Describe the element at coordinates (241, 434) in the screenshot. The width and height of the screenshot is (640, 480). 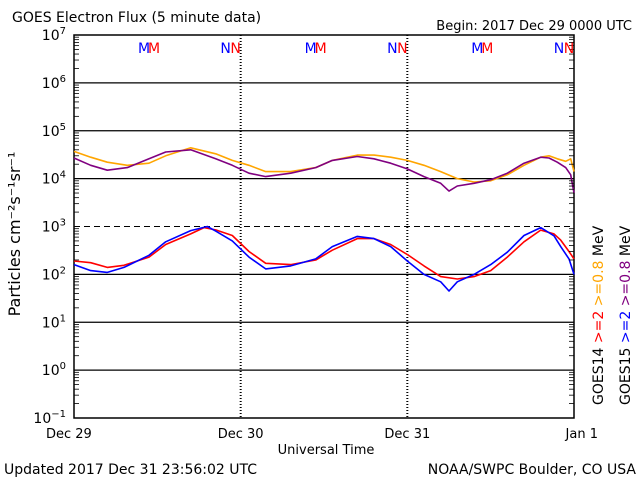
I see `x-tick-label: Dec 30` at that location.